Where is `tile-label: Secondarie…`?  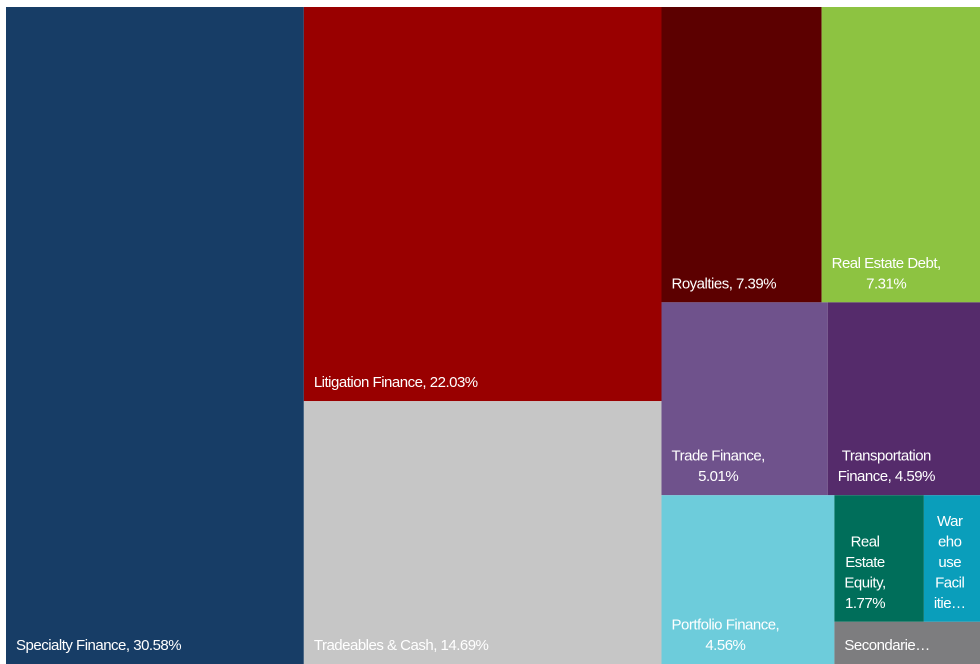 tile-label: Secondarie… is located at coordinates (887, 645).